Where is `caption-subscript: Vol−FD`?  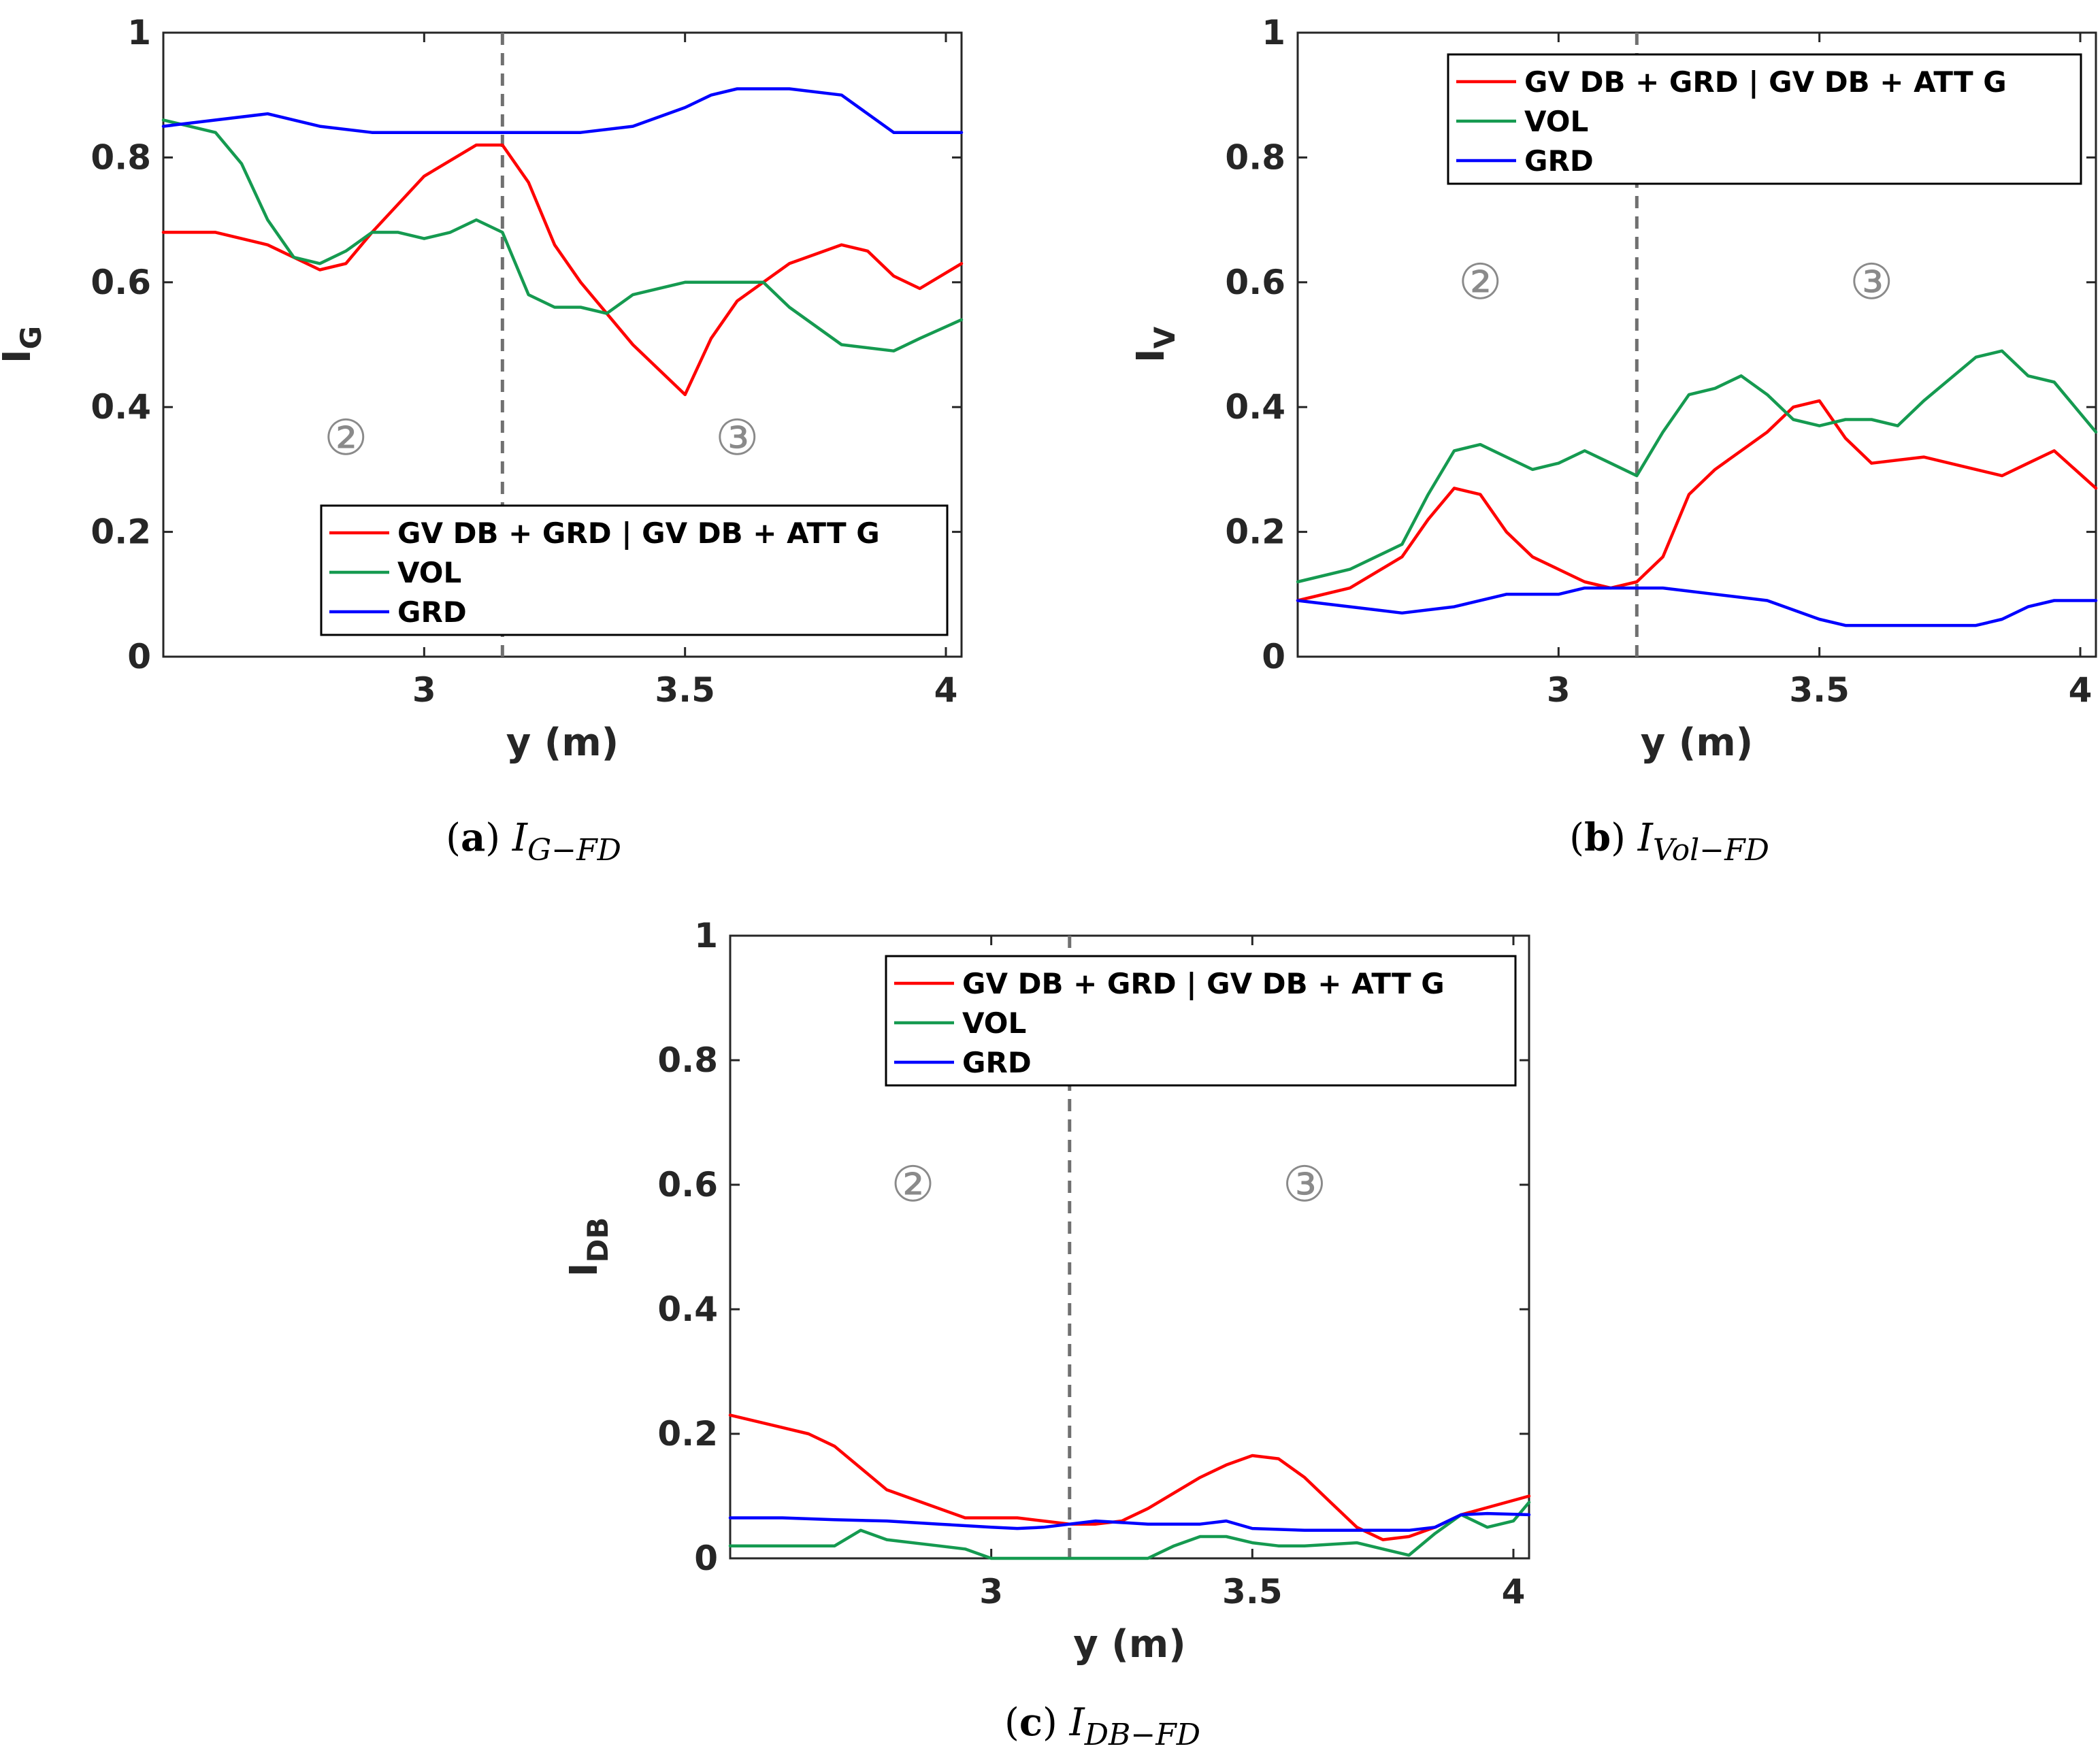 caption-subscript: Vol−FD is located at coordinates (1711, 850).